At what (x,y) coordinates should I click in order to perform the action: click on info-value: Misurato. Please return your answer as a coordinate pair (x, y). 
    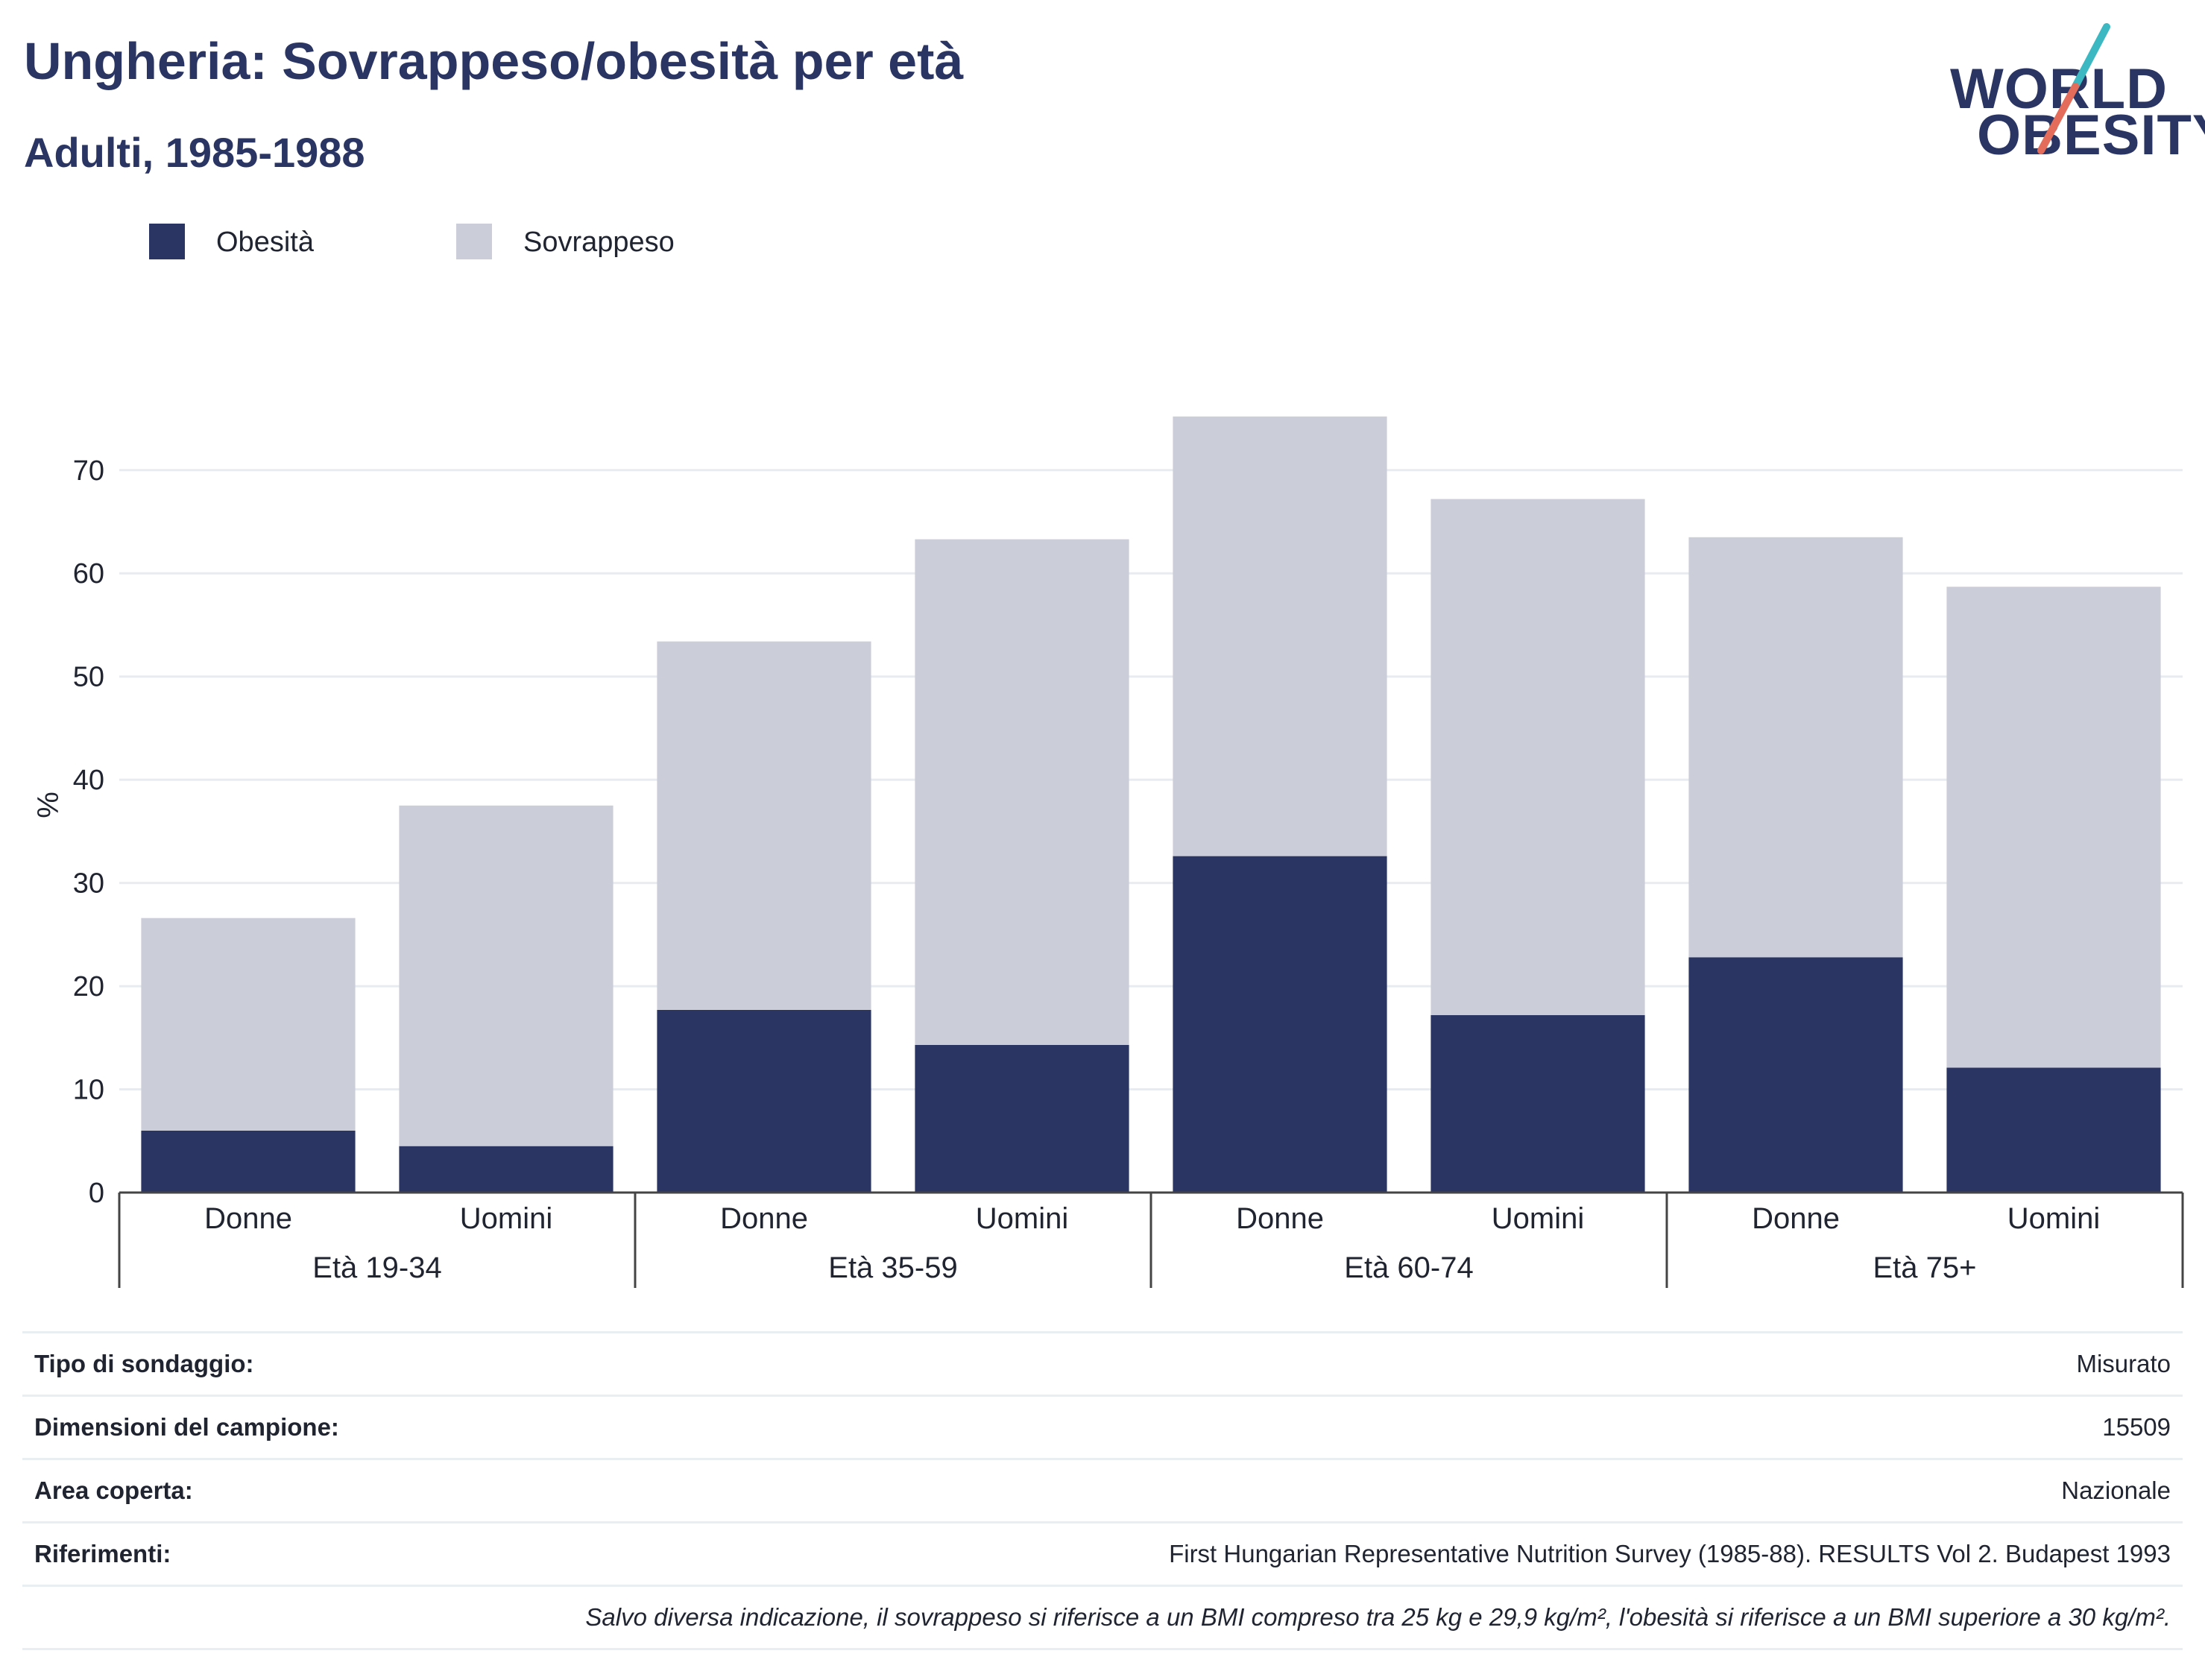
    Looking at the image, I should click on (2123, 1363).